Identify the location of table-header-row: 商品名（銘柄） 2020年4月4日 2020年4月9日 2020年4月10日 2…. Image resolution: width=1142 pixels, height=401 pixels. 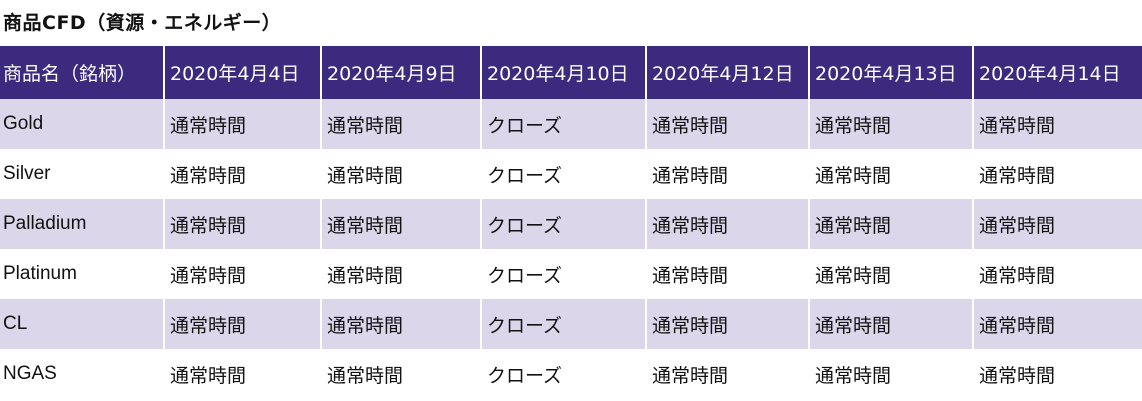
(571, 72).